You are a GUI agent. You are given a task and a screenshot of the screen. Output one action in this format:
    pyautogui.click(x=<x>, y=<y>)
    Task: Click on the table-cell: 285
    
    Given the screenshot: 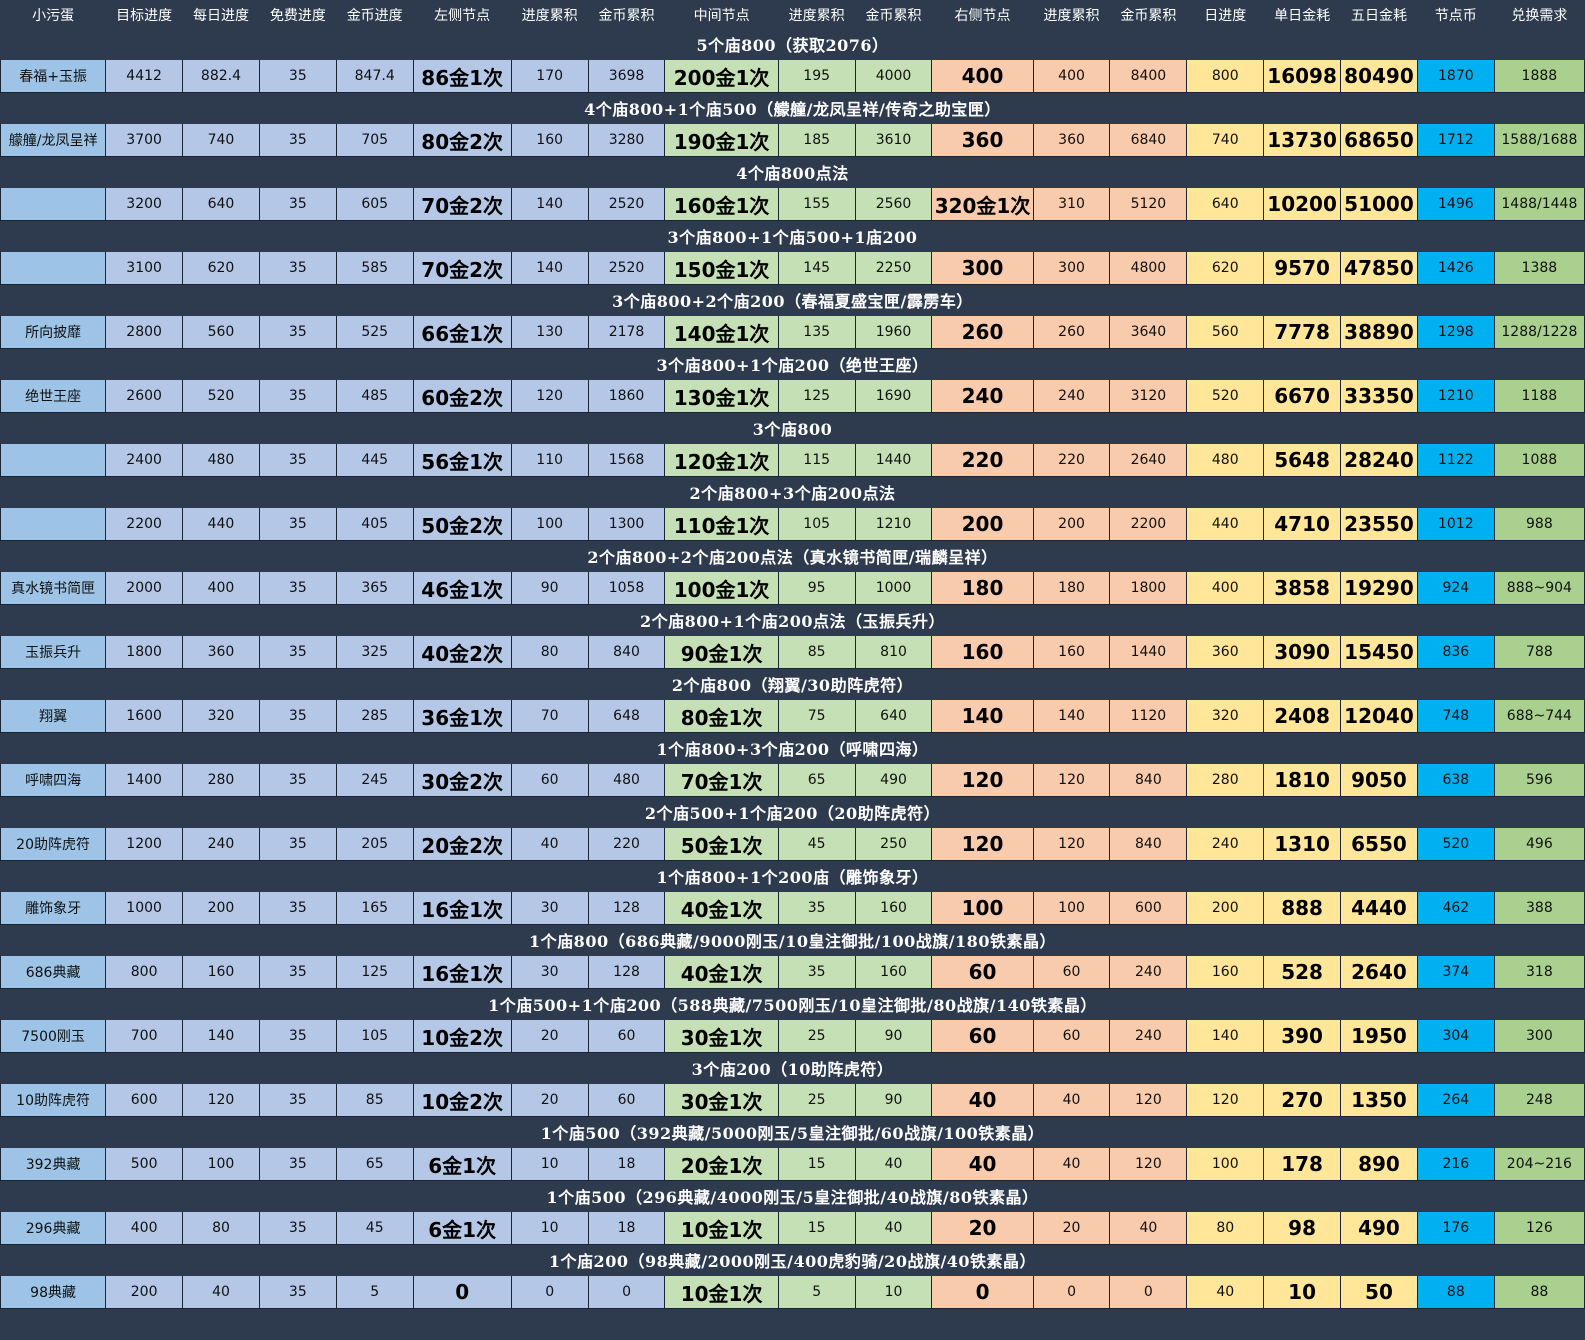 What is the action you would take?
    pyautogui.click(x=374, y=716)
    